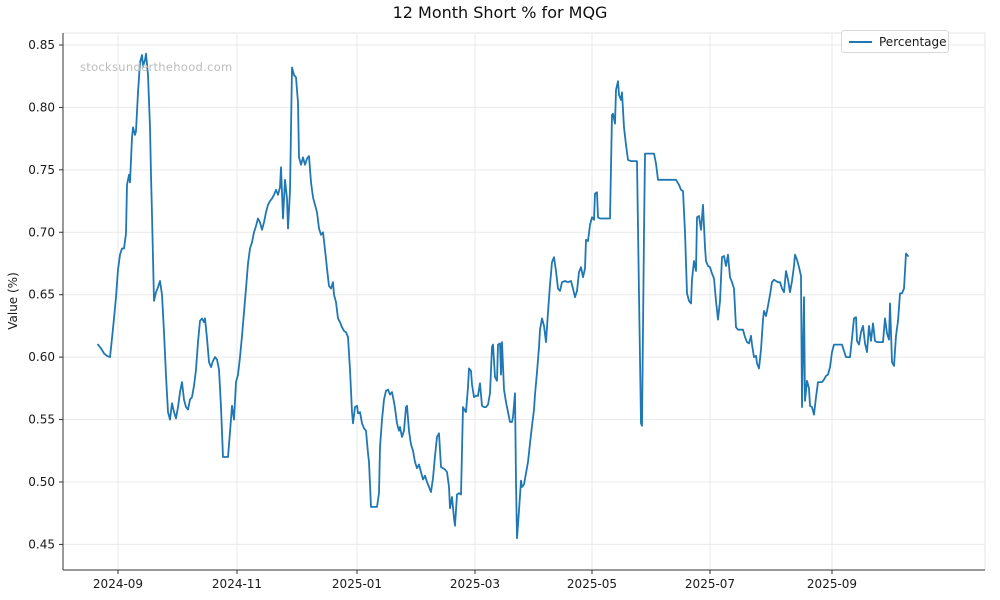 The height and width of the screenshot is (600, 1000). I want to click on y-tick-label: 0.65, so click(41, 295).